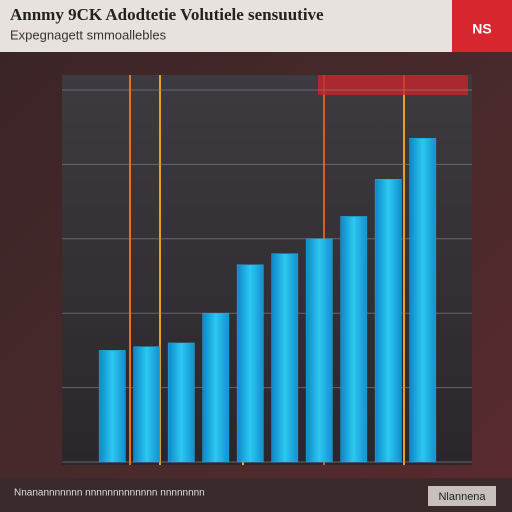 The width and height of the screenshot is (512, 512). Describe the element at coordinates (256, 495) in the screenshot. I see `footer-band` at that location.